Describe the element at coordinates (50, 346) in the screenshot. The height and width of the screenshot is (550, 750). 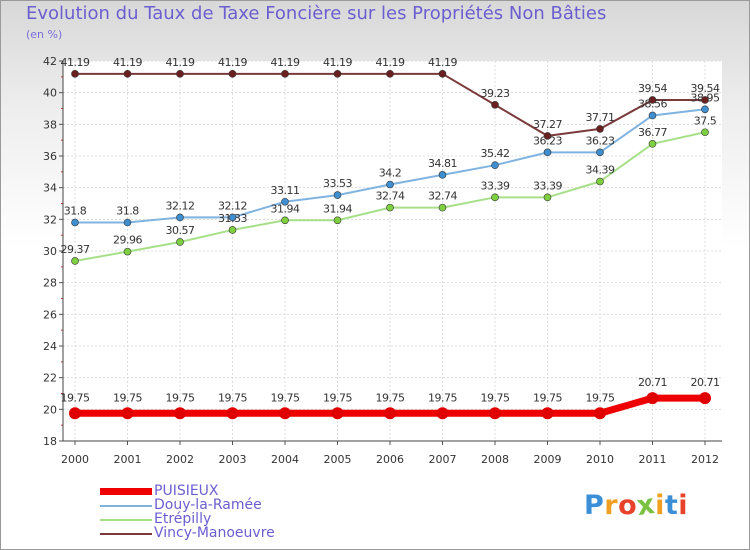
I see `y-tick-label: 24` at that location.